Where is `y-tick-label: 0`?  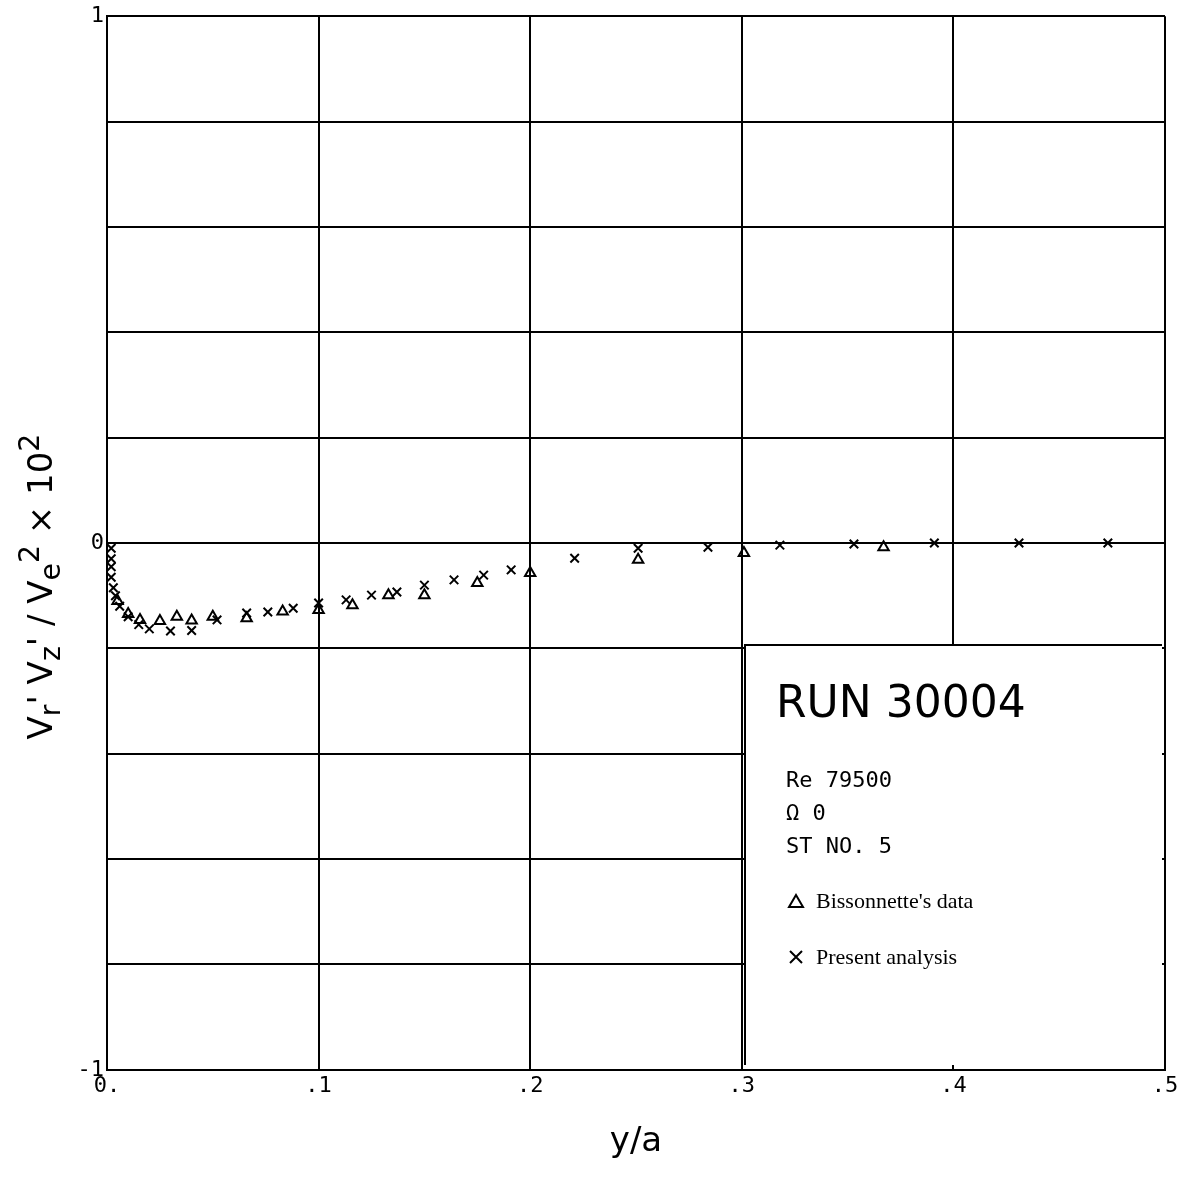
y-tick-label: 0 is located at coordinates (97, 541).